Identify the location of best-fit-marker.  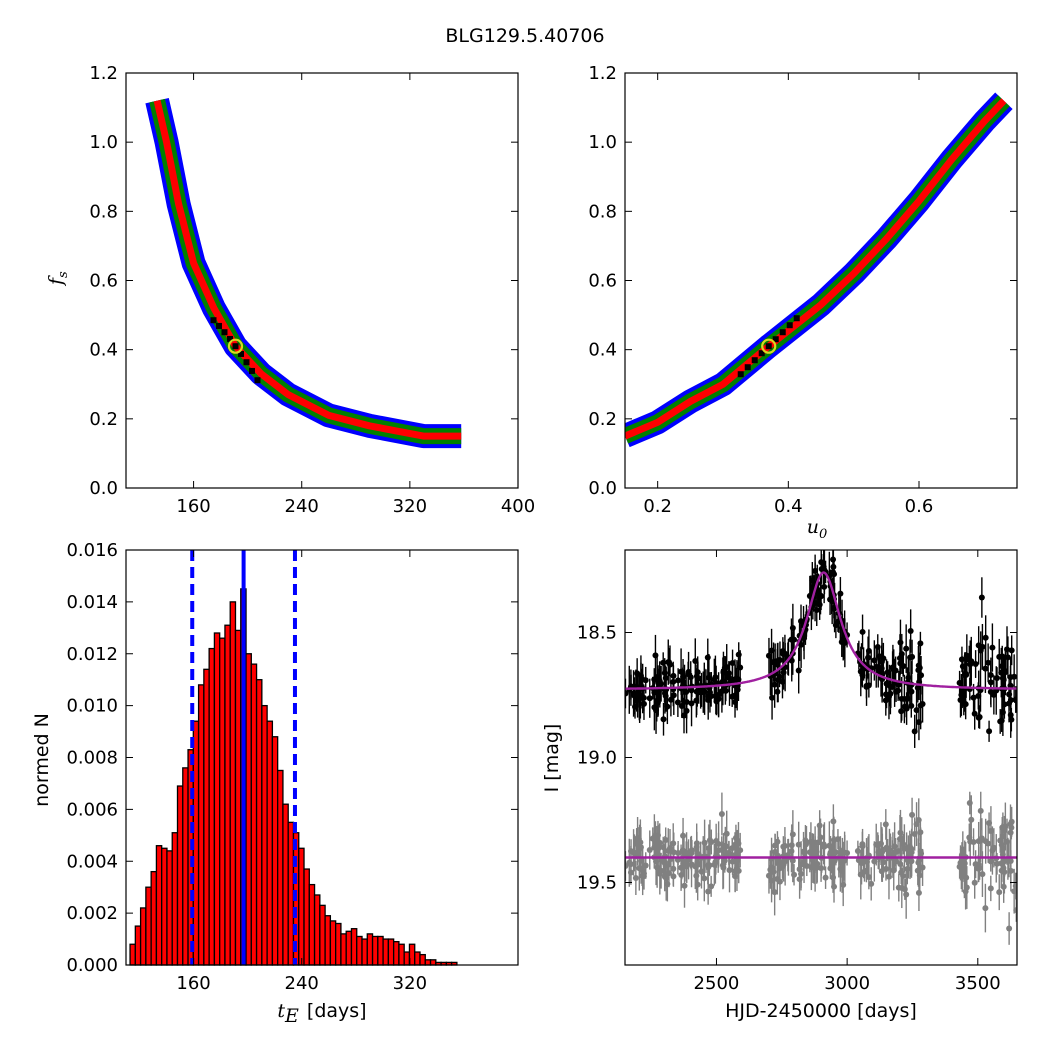
(235, 346).